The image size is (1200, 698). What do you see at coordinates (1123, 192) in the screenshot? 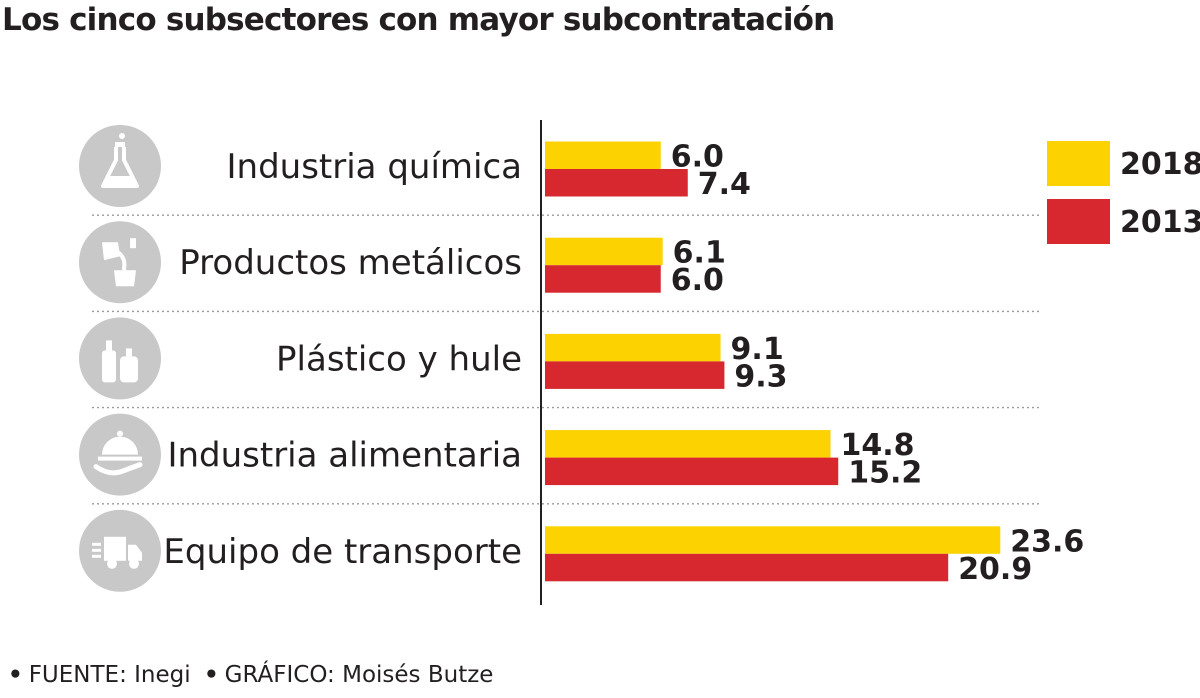
I see `legend: 2018 2013` at bounding box center [1123, 192].